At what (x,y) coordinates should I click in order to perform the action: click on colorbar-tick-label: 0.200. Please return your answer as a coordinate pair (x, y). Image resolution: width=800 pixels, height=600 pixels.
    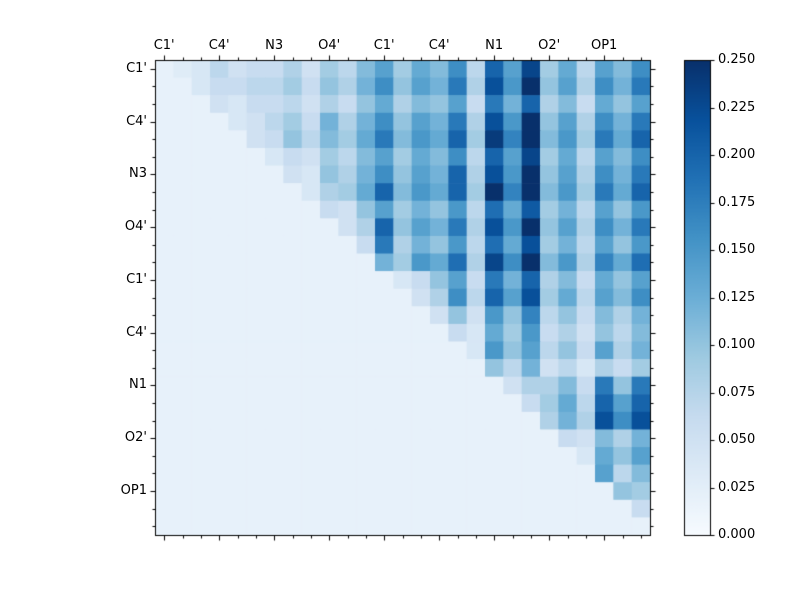
    Looking at the image, I should click on (737, 154).